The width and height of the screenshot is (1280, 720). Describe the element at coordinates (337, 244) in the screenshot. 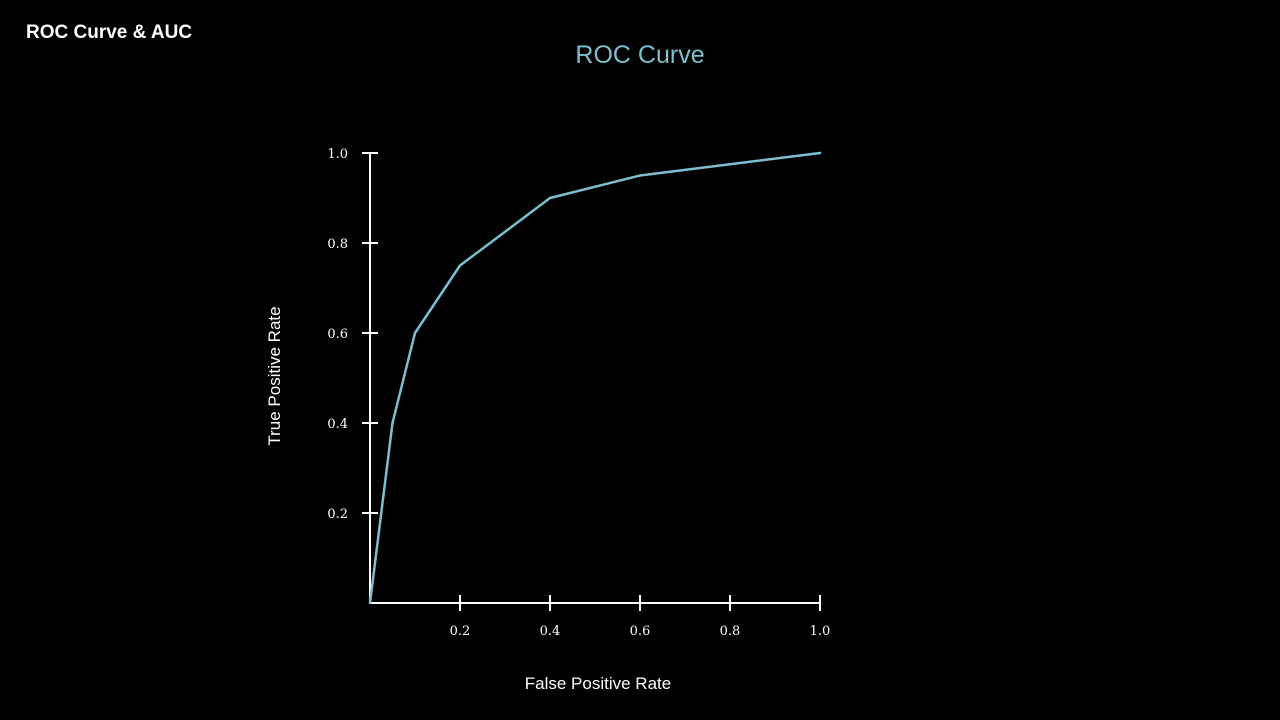

I see `y-tick-label: 0.8` at that location.